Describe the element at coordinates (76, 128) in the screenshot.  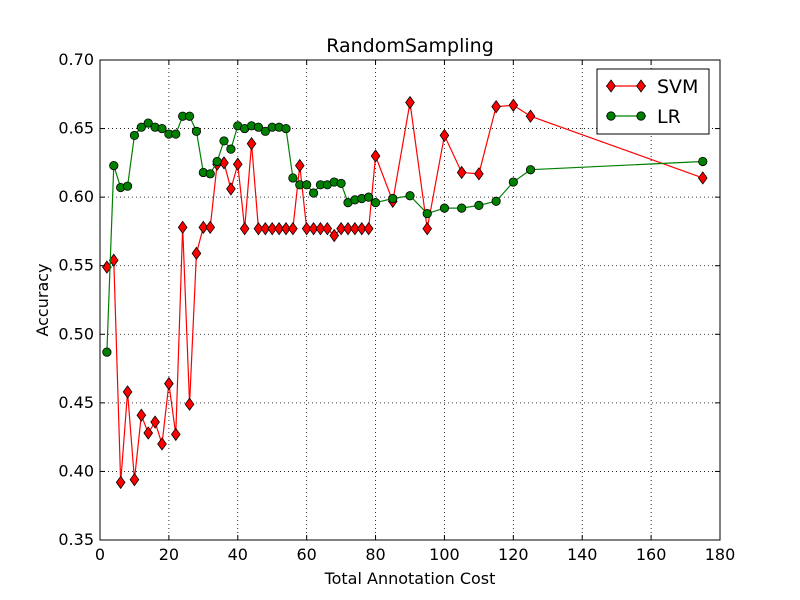
I see `y-tick-label: 0.65` at that location.